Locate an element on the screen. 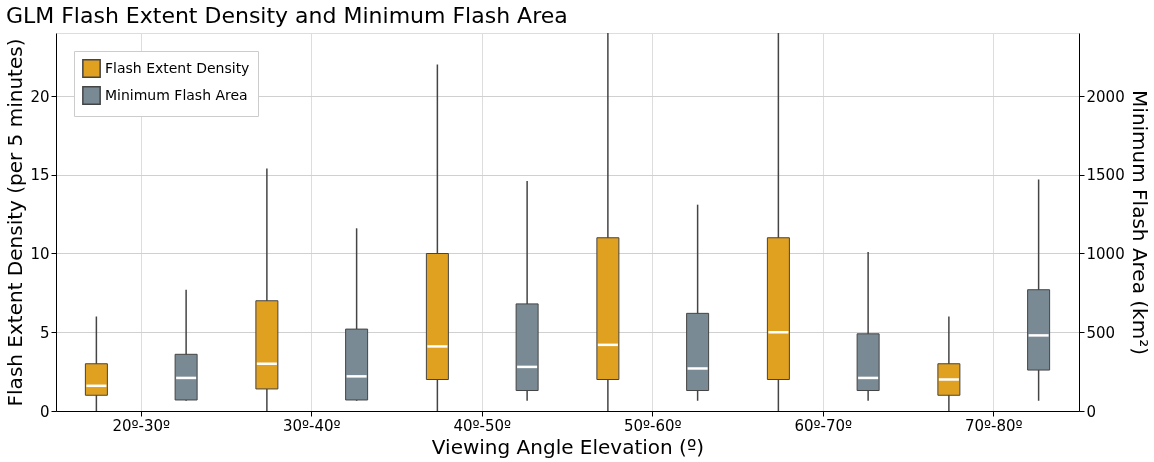  x-tick-label: 70º-80º is located at coordinates (993, 425).